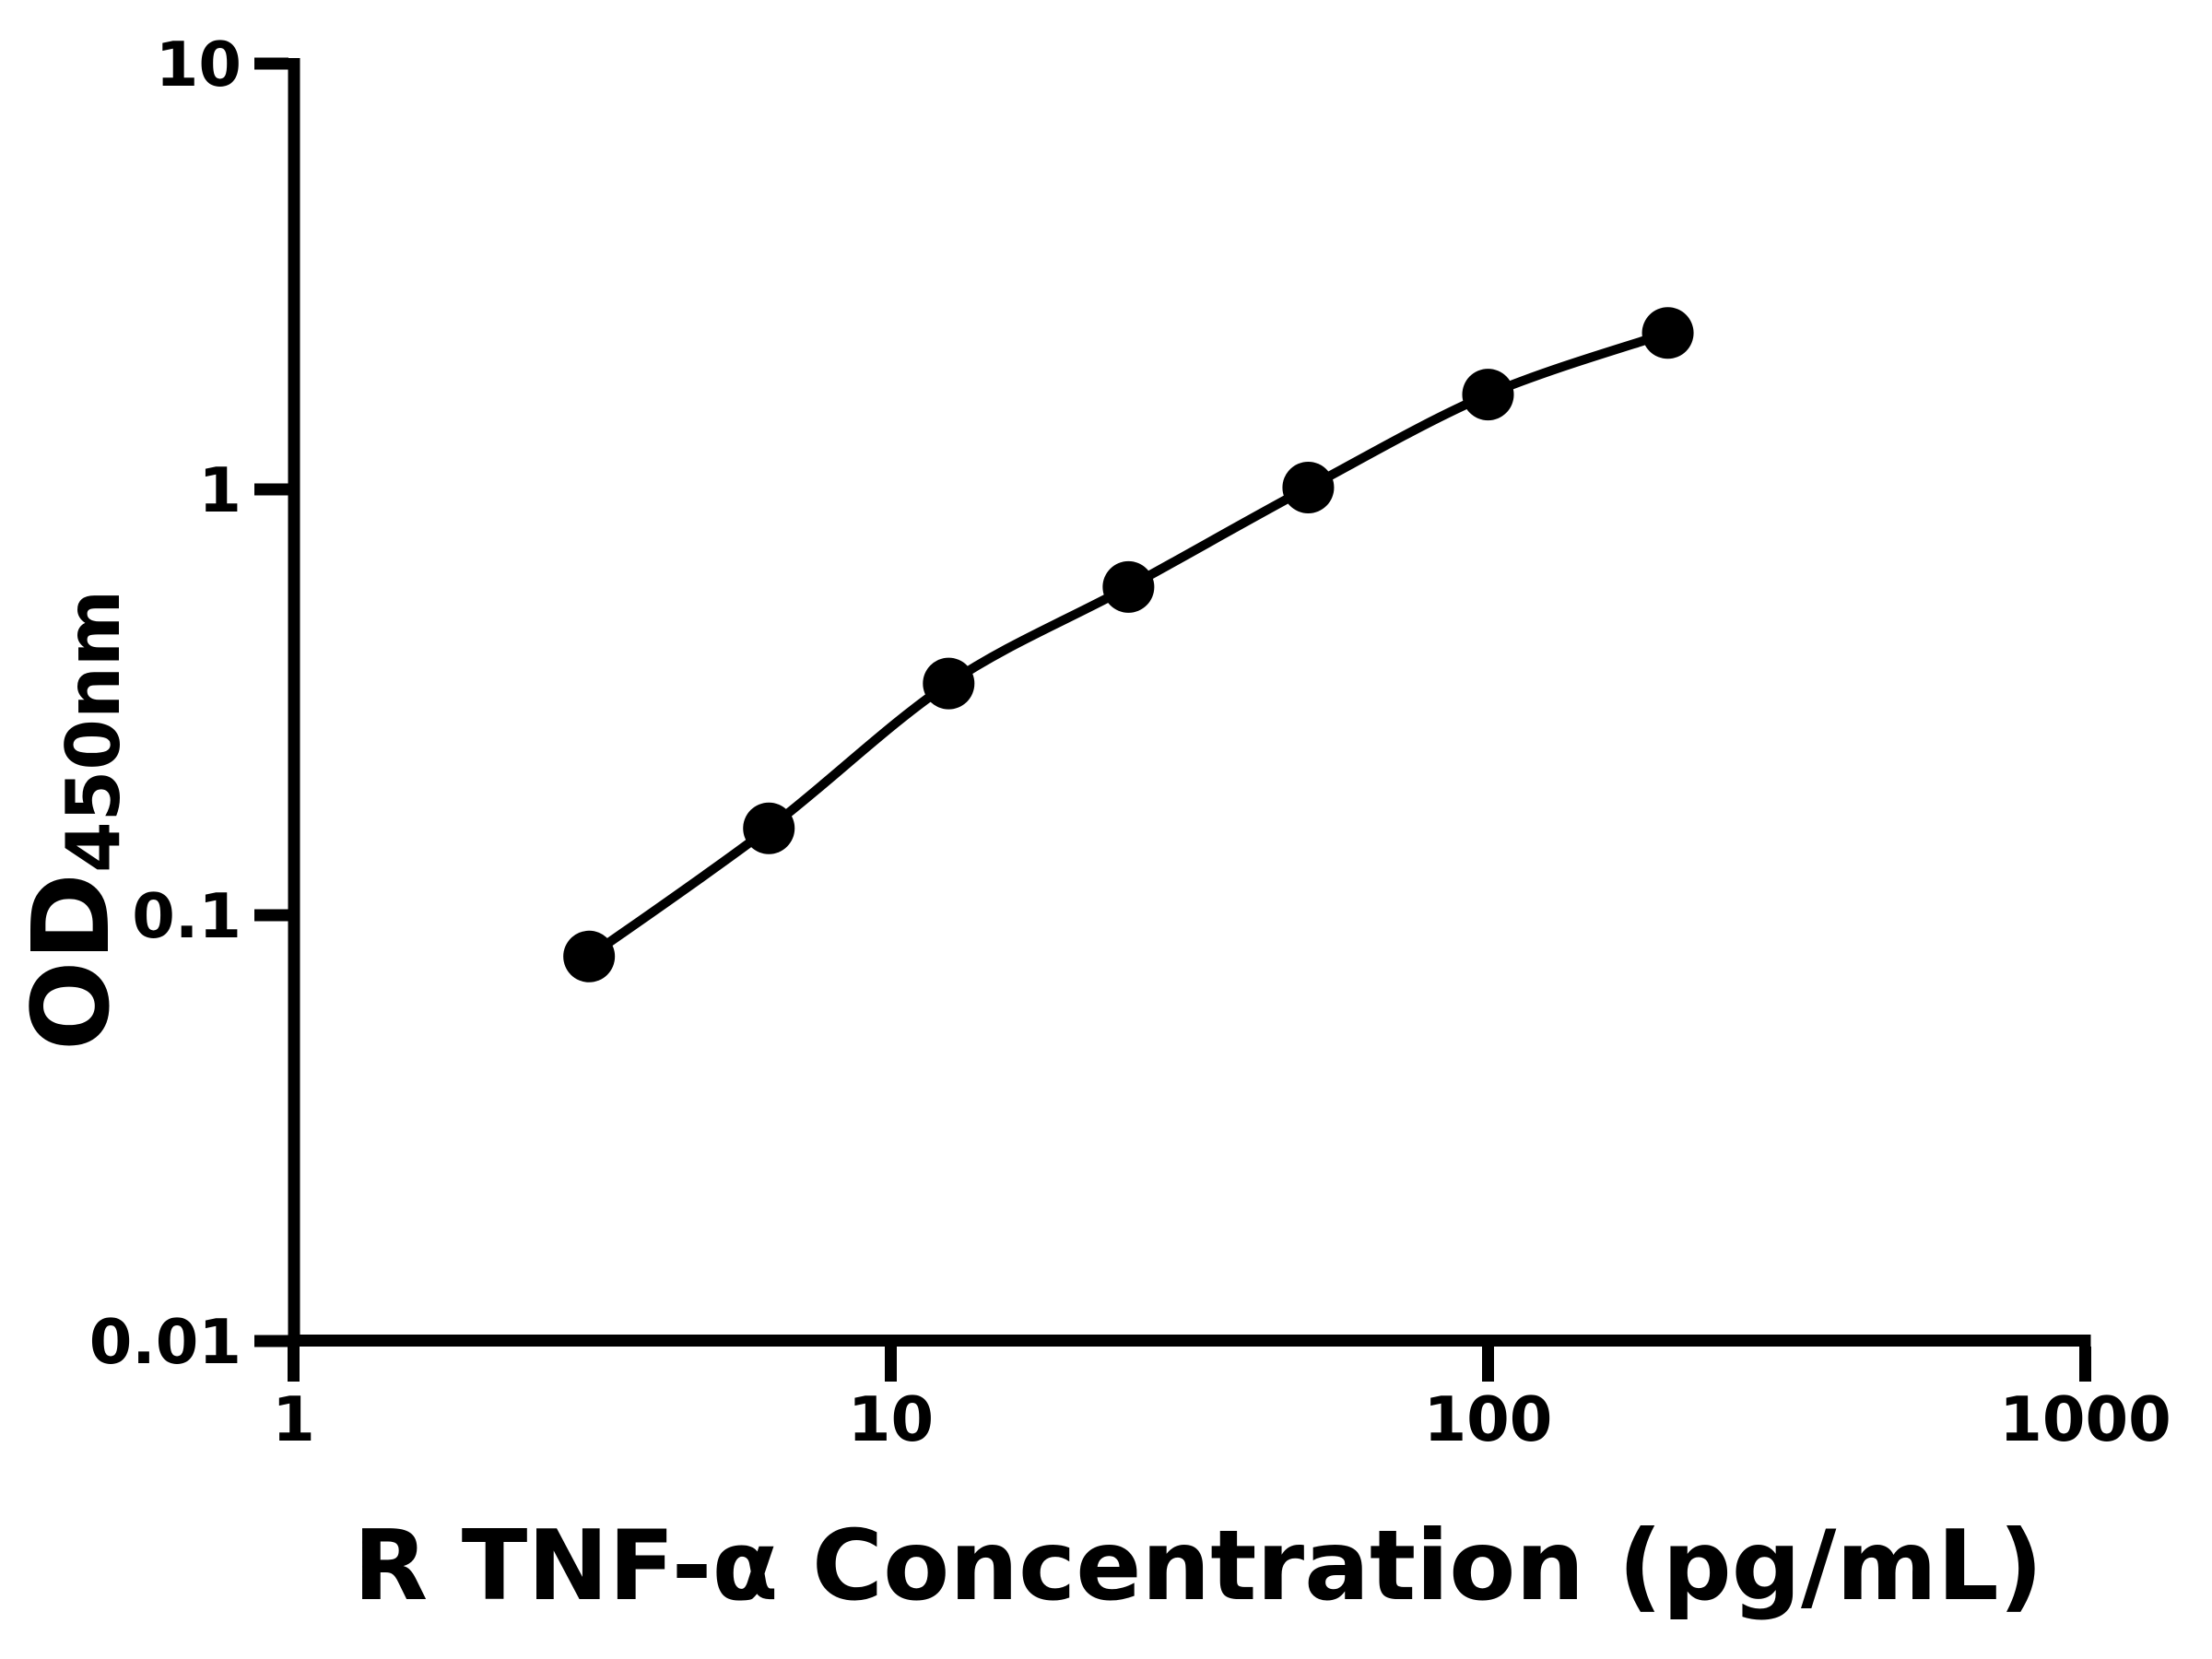 This screenshot has width=2212, height=1659. I want to click on y-axis-title: OD450nm, so click(73, 821).